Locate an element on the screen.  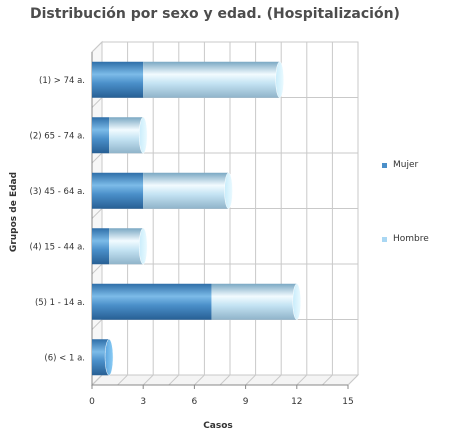
y-tick-label: (5) 1 - 14 a. is located at coordinates (60, 303).